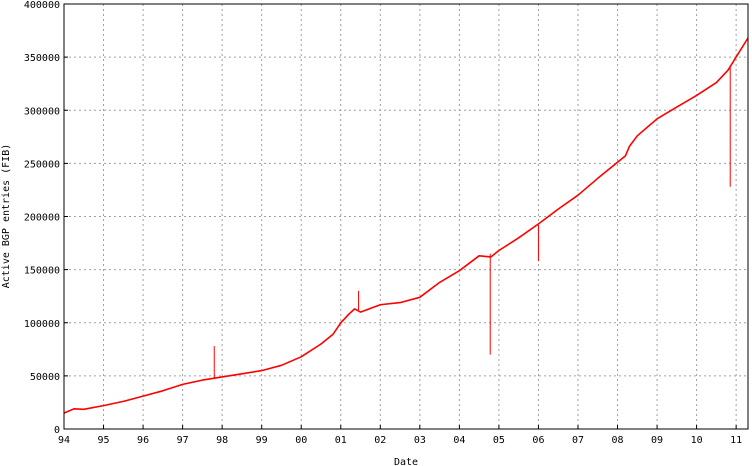 This screenshot has height=466, width=752. I want to click on y-tick-label: 100000, so click(42, 324).